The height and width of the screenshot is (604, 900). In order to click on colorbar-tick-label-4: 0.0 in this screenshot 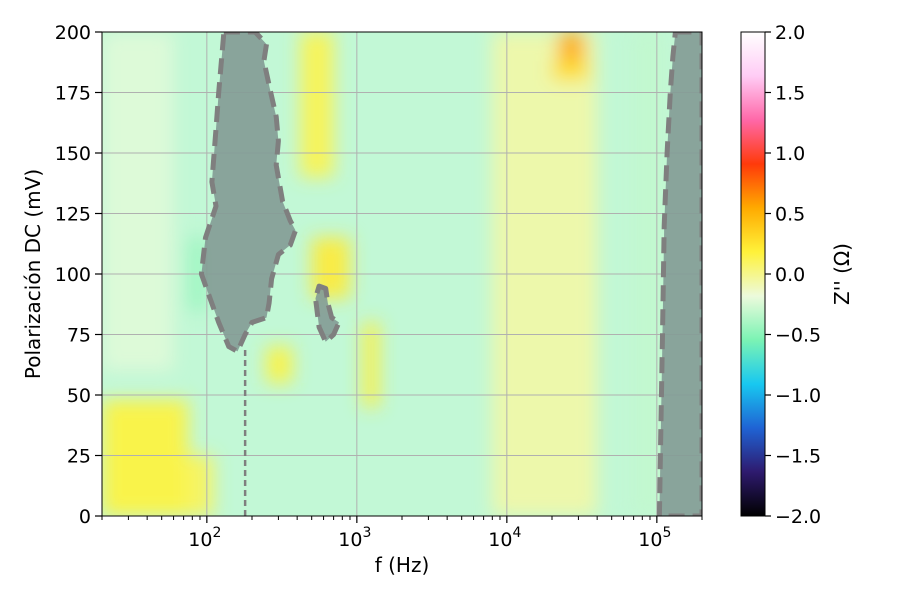, I will do `click(790, 275)`.